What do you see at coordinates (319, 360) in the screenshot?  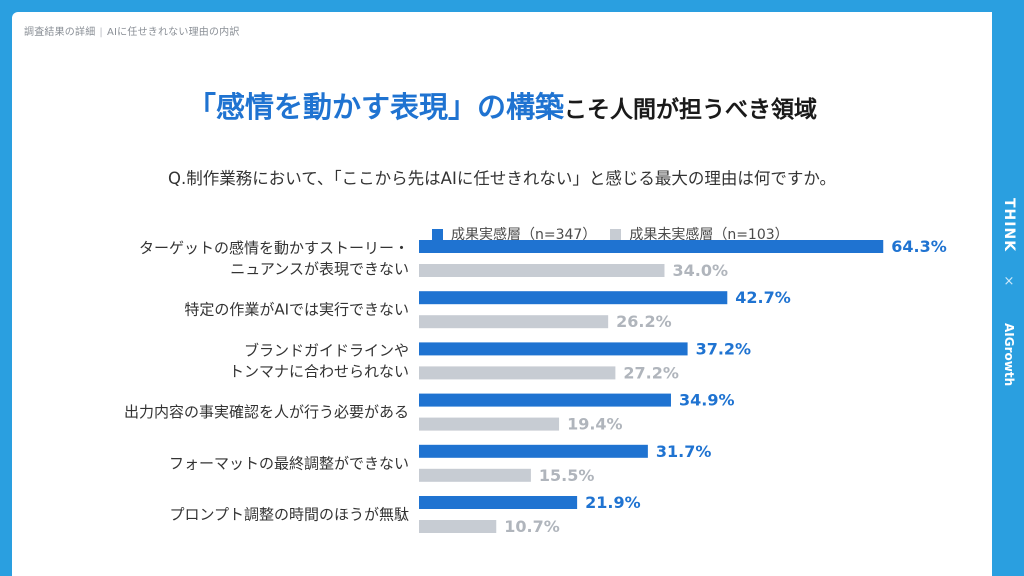 I see `category-label: ブランドガイドラインやトンマナに合わせられない` at bounding box center [319, 360].